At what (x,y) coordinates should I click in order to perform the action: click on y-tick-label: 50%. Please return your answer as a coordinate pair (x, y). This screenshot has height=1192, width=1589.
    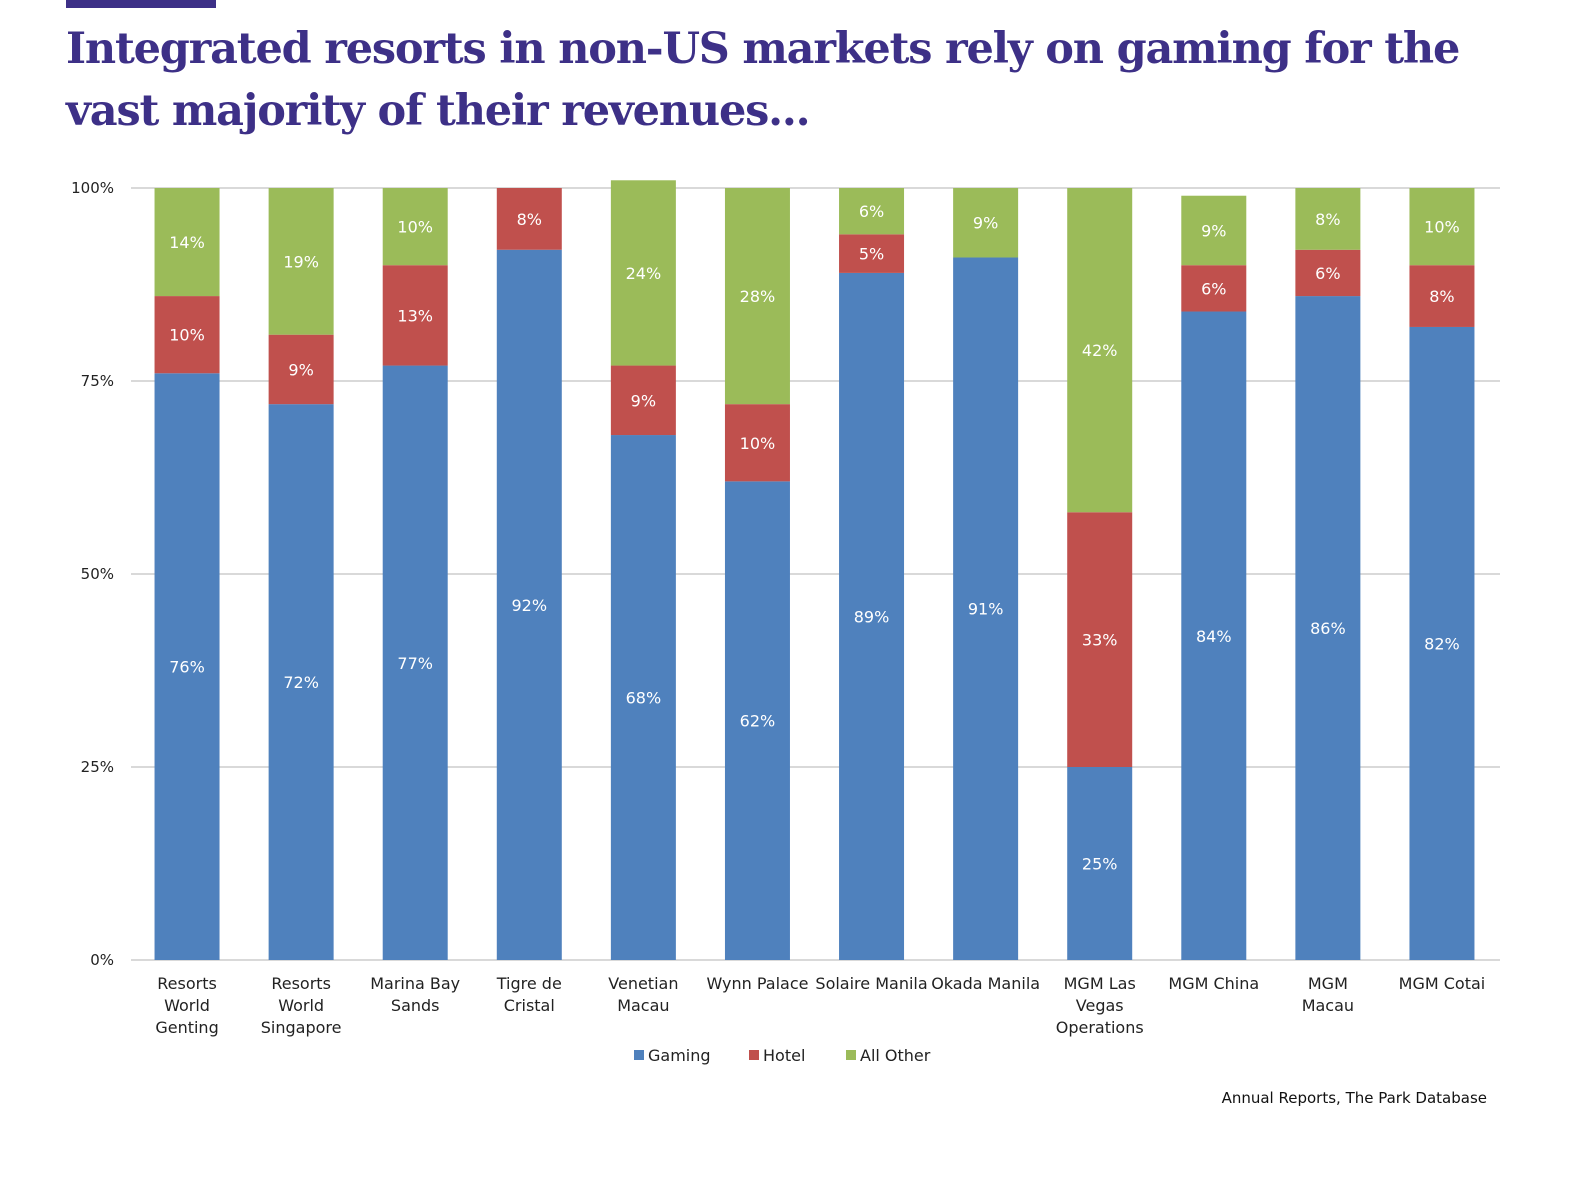
    Looking at the image, I should click on (97, 574).